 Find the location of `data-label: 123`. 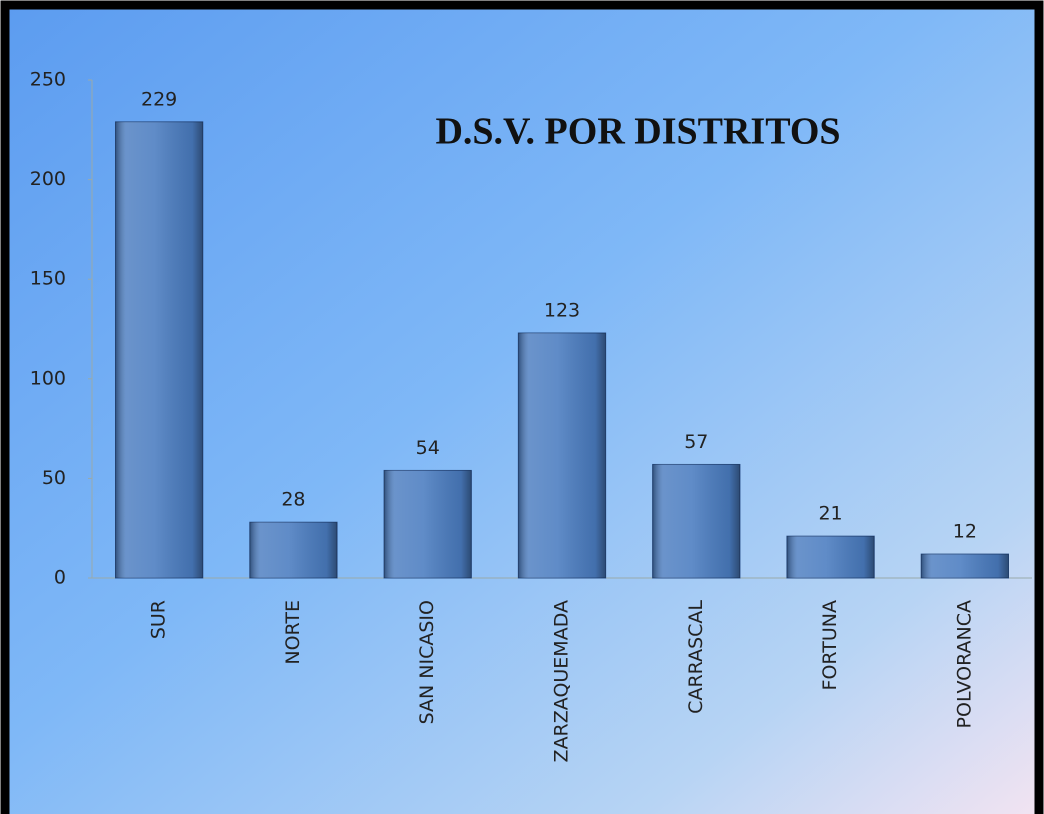

data-label: 123 is located at coordinates (562, 310).